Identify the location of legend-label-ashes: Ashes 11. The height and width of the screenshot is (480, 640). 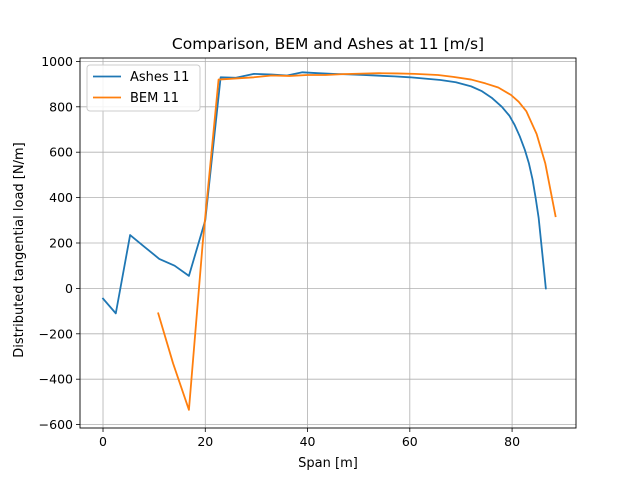
(159, 77).